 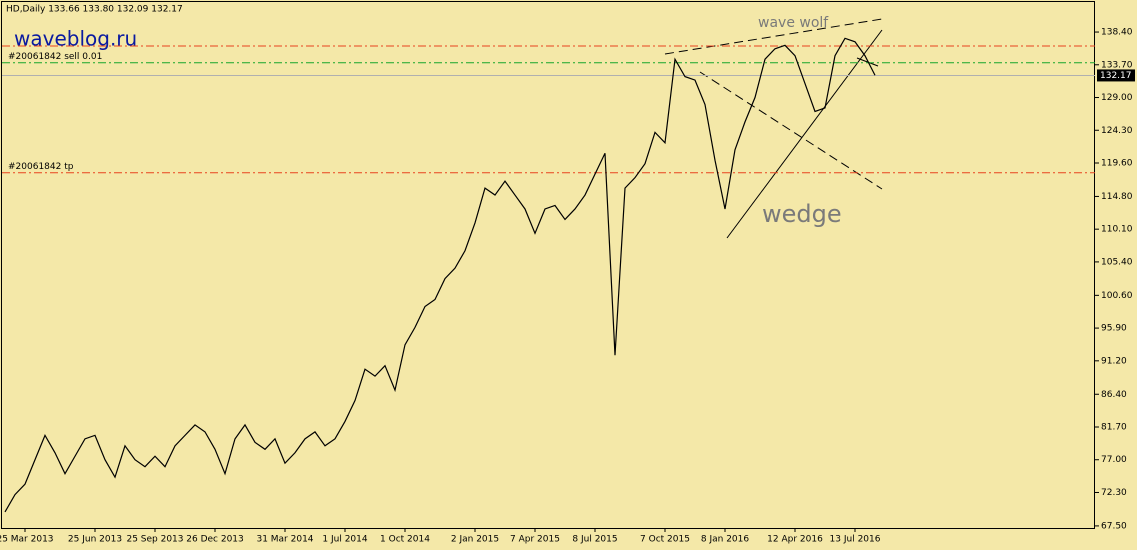 I want to click on annotation: wave wolf, so click(x=793, y=23).